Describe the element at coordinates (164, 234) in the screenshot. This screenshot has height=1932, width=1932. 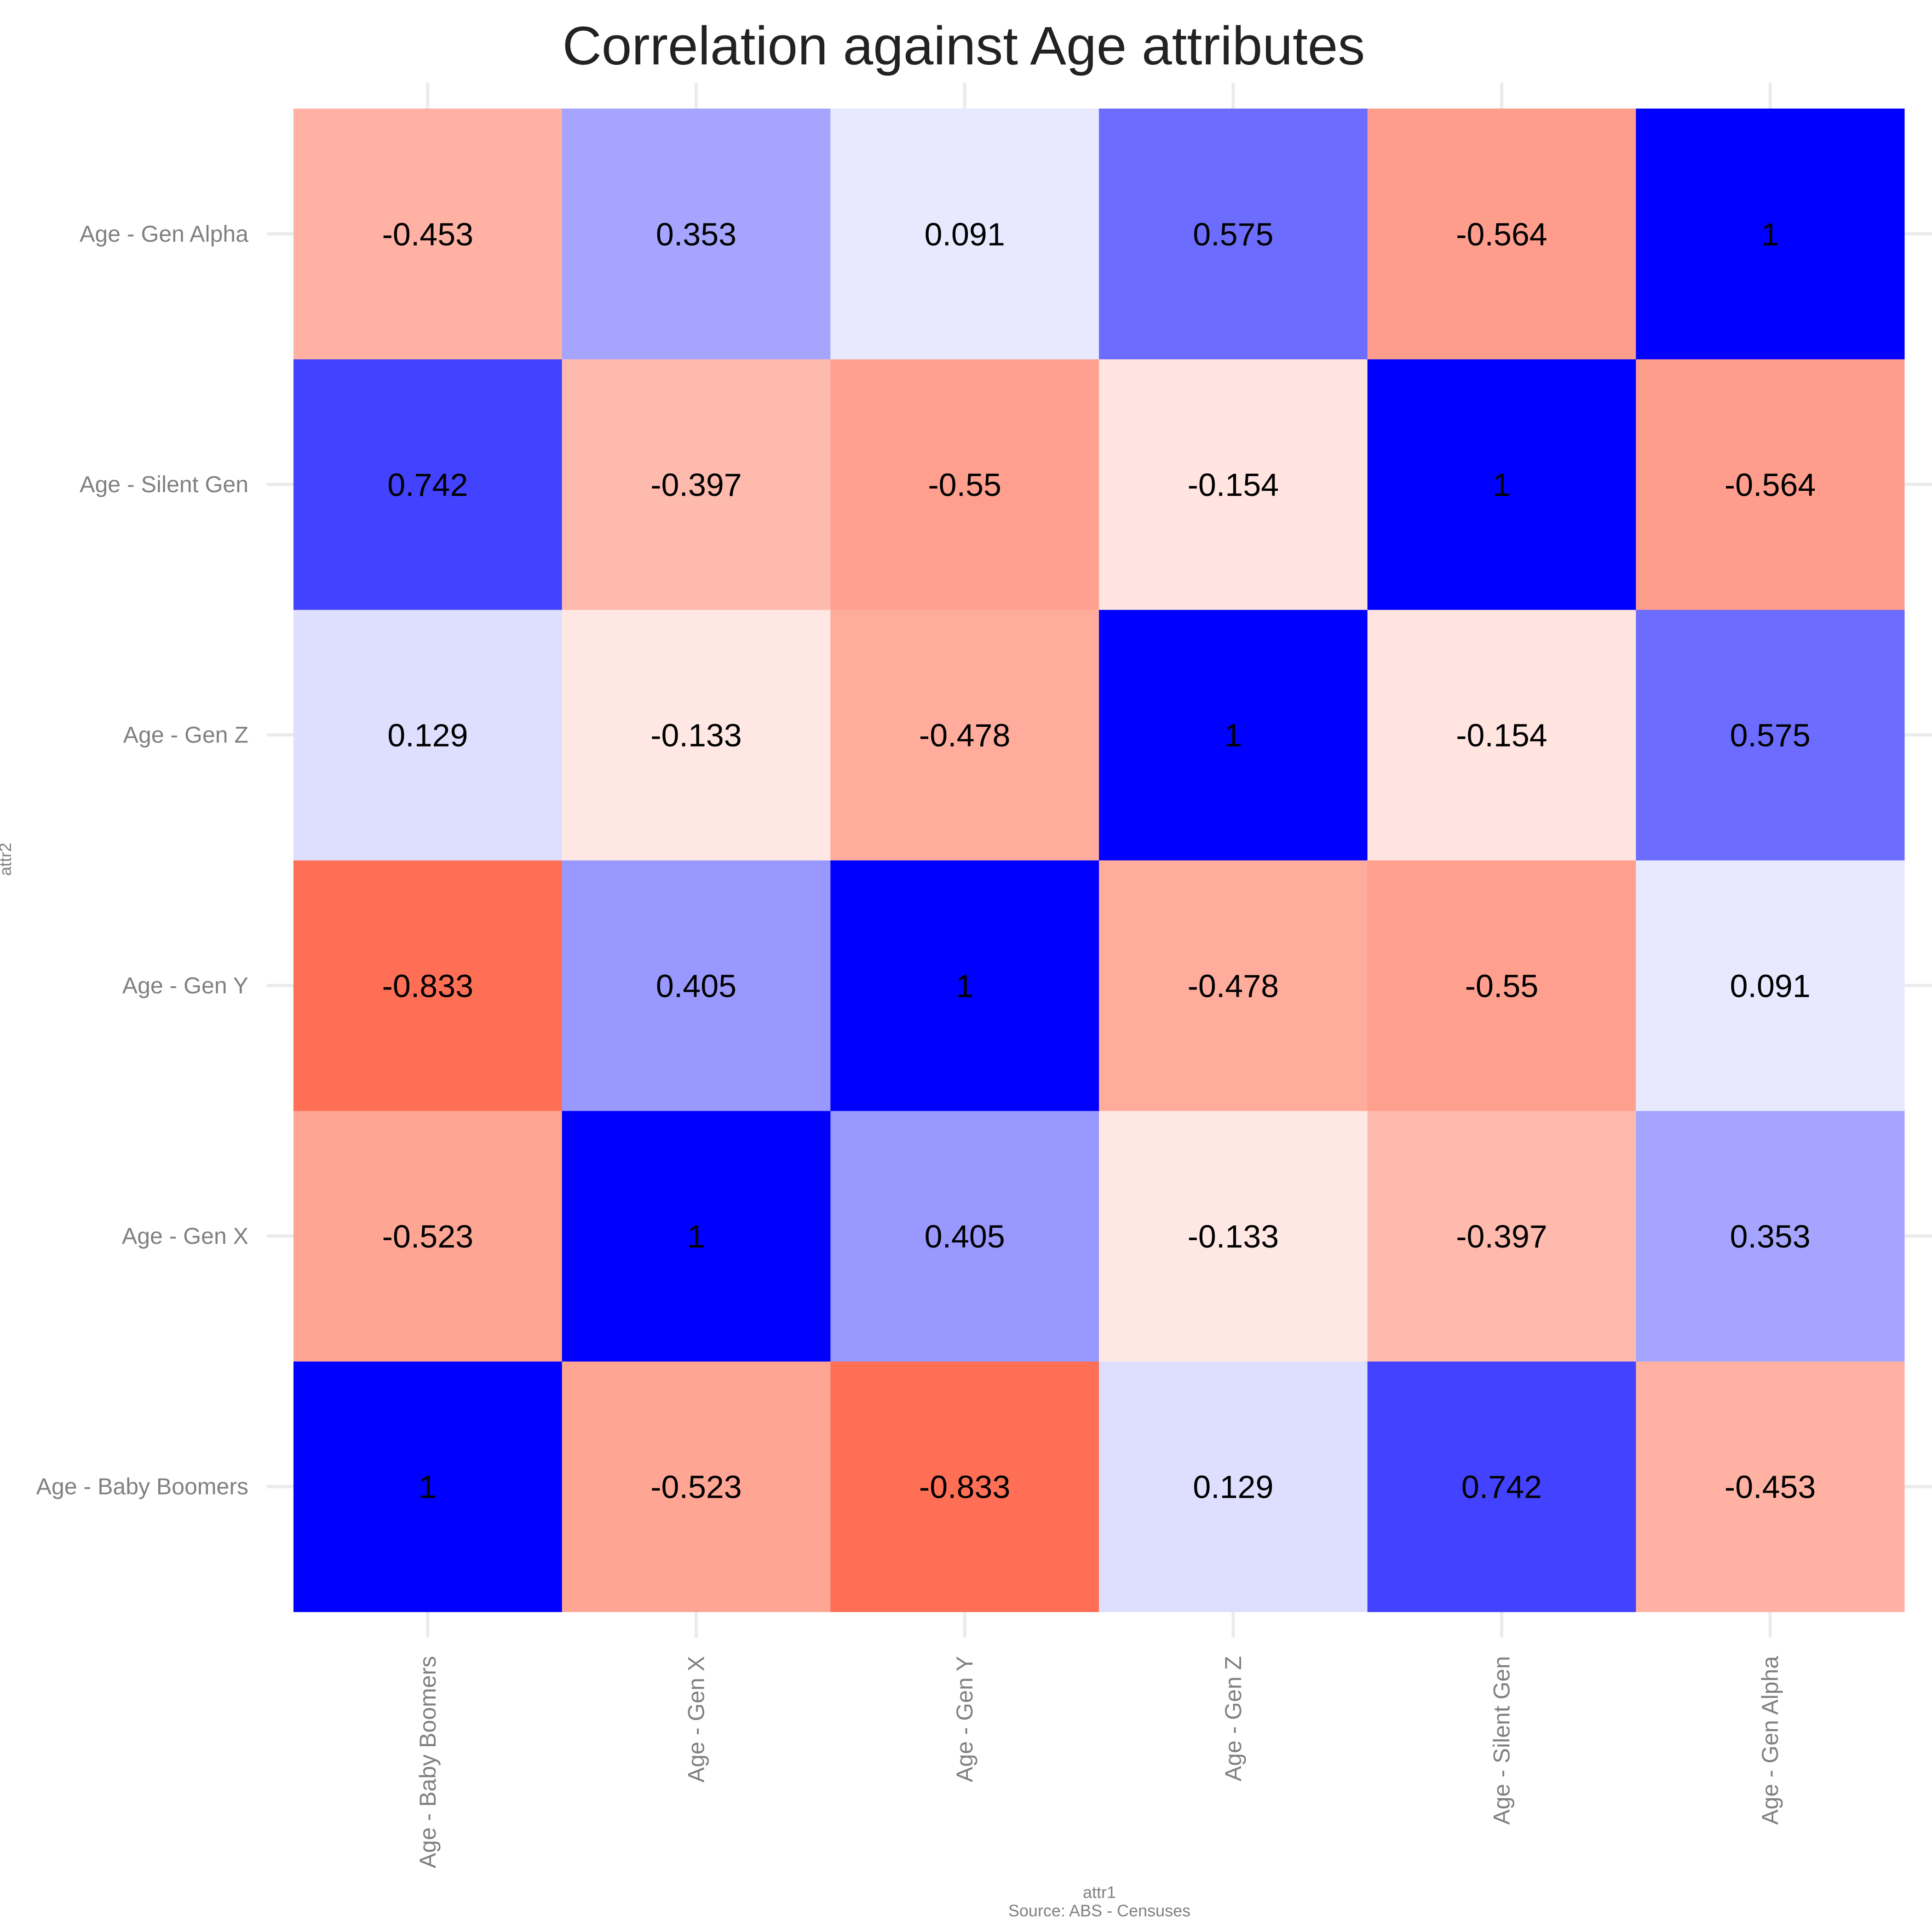
I see `y-tick-label: Age - Gen Alpha` at that location.